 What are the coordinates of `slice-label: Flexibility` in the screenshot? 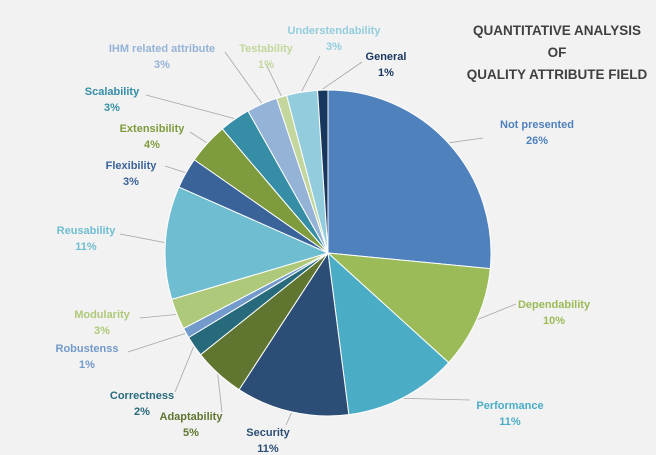 It's located at (132, 166).